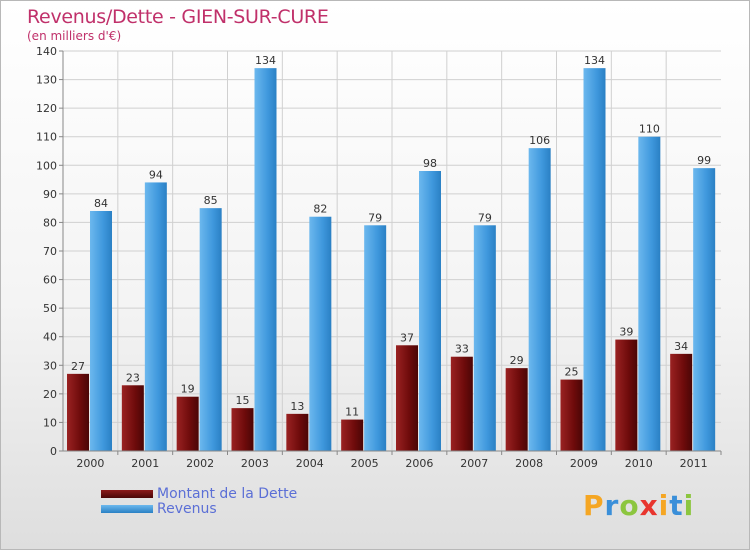 Image resolution: width=750 pixels, height=551 pixels. What do you see at coordinates (639, 463) in the screenshot?
I see `x-tick-label: 2010` at bounding box center [639, 463].